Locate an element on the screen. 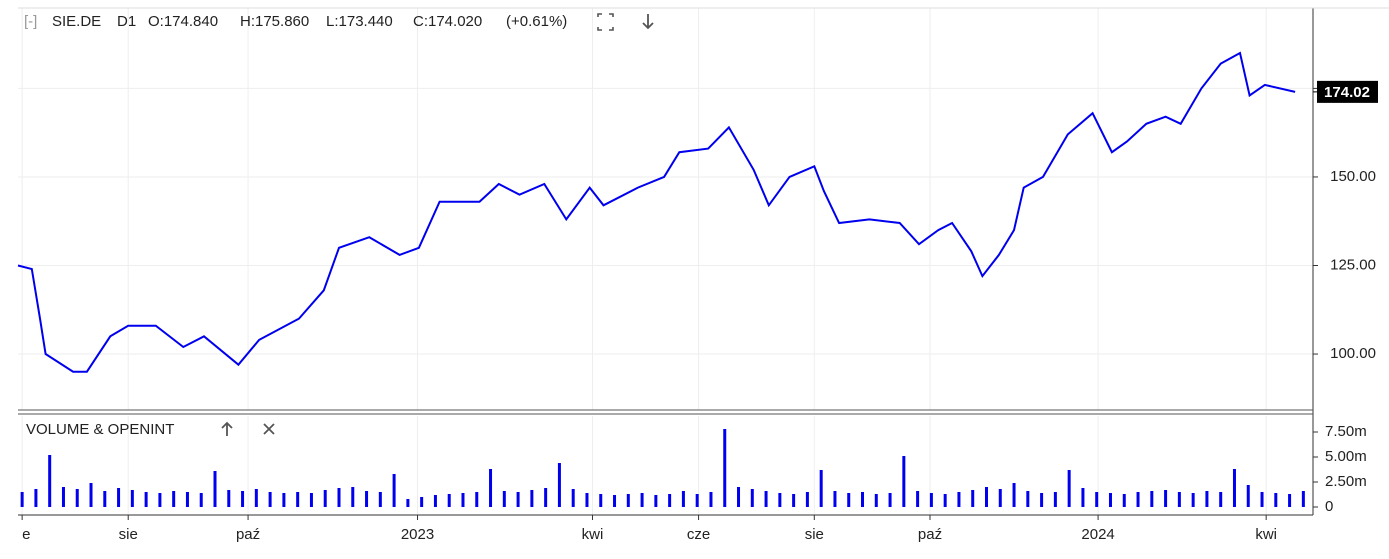 The width and height of the screenshot is (1389, 559). move-up-icon is located at coordinates (227, 428).